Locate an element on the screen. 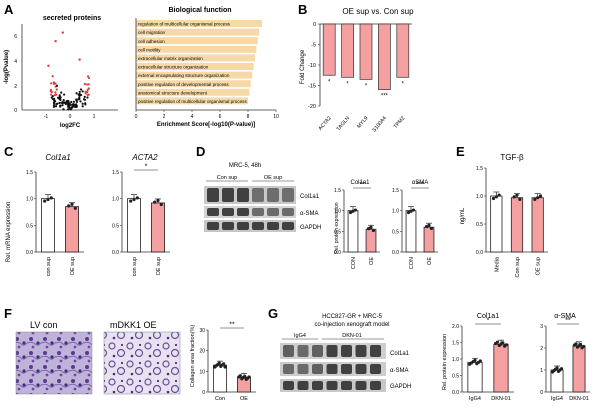 Image resolution: width=600 pixels, height=413 pixels. e-tgfb-bar is located at coordinates (517, 225).